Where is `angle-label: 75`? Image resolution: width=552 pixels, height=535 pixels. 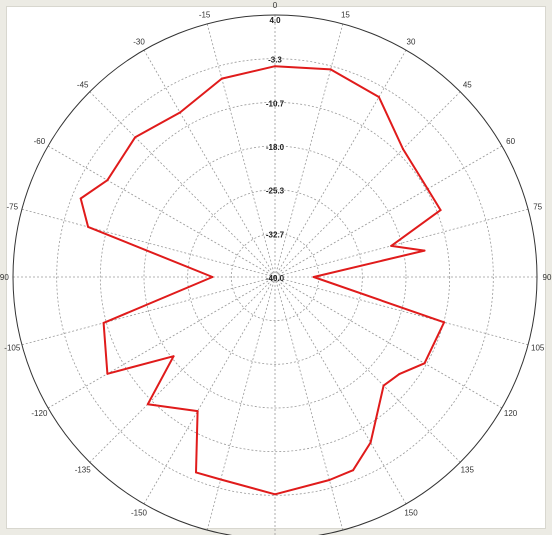 angle-label: 75 is located at coordinates (537, 207).